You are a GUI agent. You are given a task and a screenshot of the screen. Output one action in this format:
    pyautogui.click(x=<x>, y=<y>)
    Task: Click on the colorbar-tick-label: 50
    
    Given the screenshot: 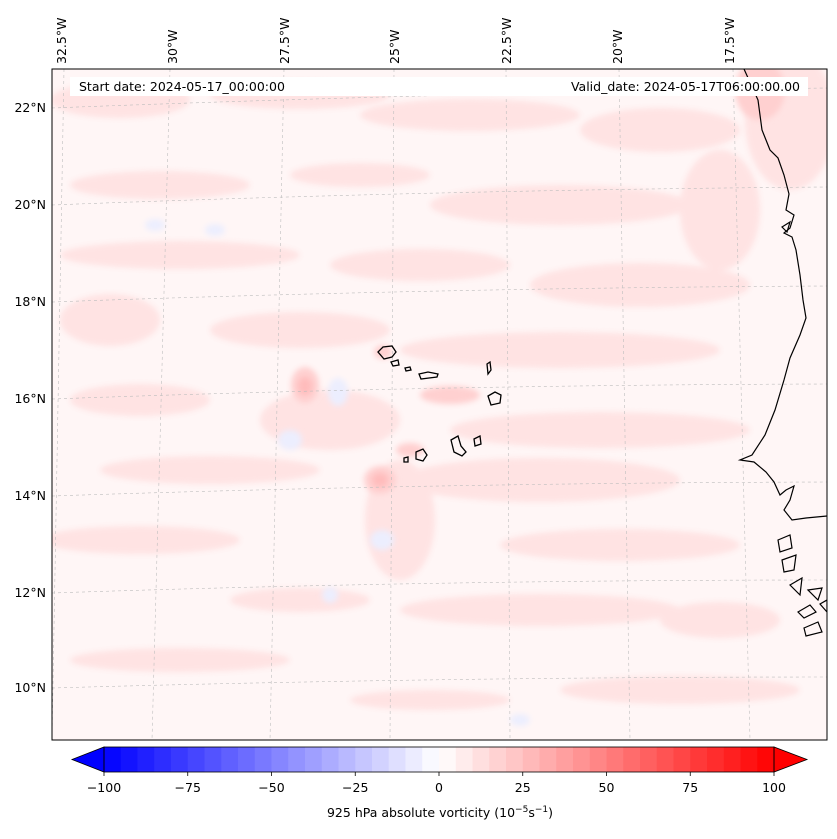 What is the action you would take?
    pyautogui.click(x=607, y=787)
    